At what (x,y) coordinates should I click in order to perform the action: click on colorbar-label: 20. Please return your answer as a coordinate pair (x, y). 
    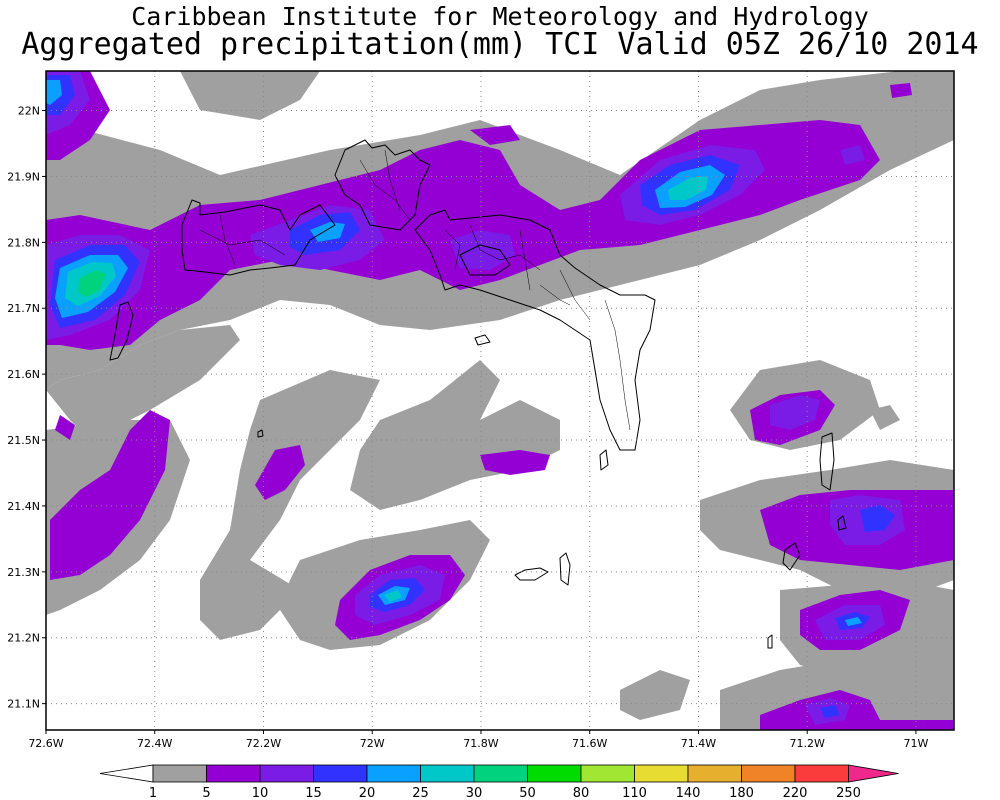
    Looking at the image, I should click on (367, 793).